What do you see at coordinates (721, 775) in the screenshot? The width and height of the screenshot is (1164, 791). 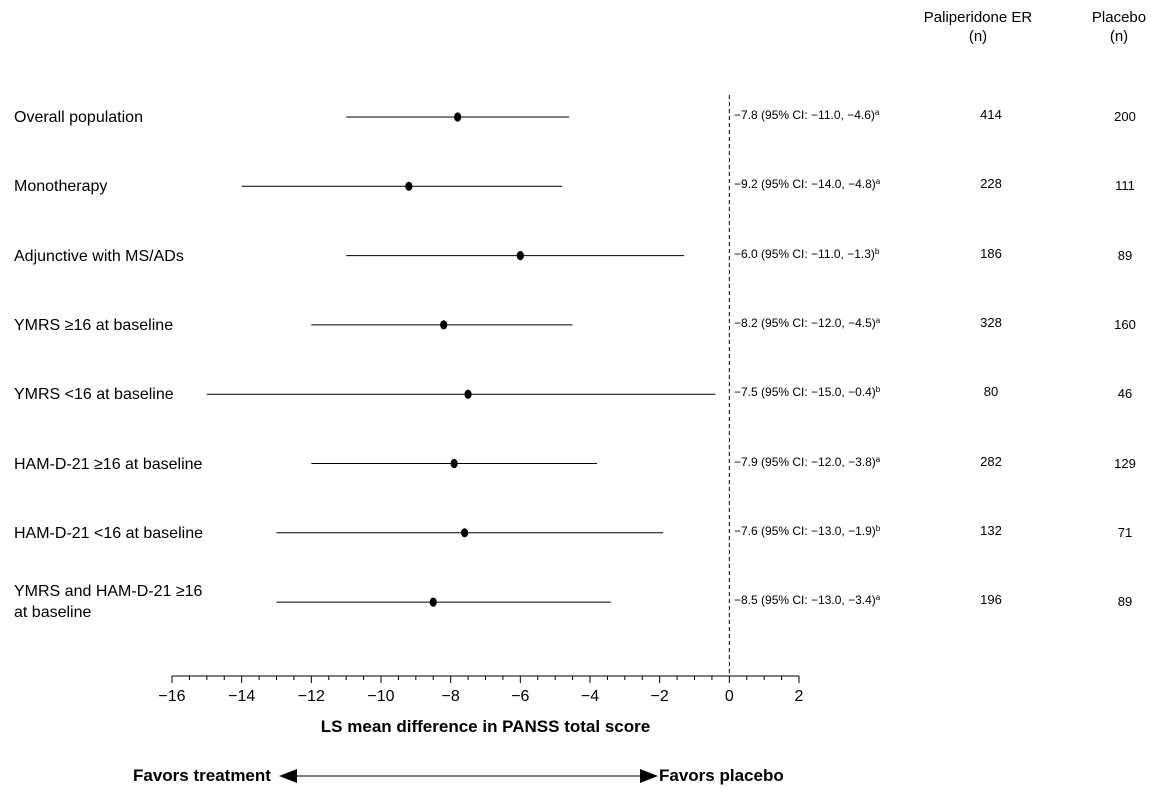 I see `favors-placebo-label: Favors placebo` at bounding box center [721, 775].